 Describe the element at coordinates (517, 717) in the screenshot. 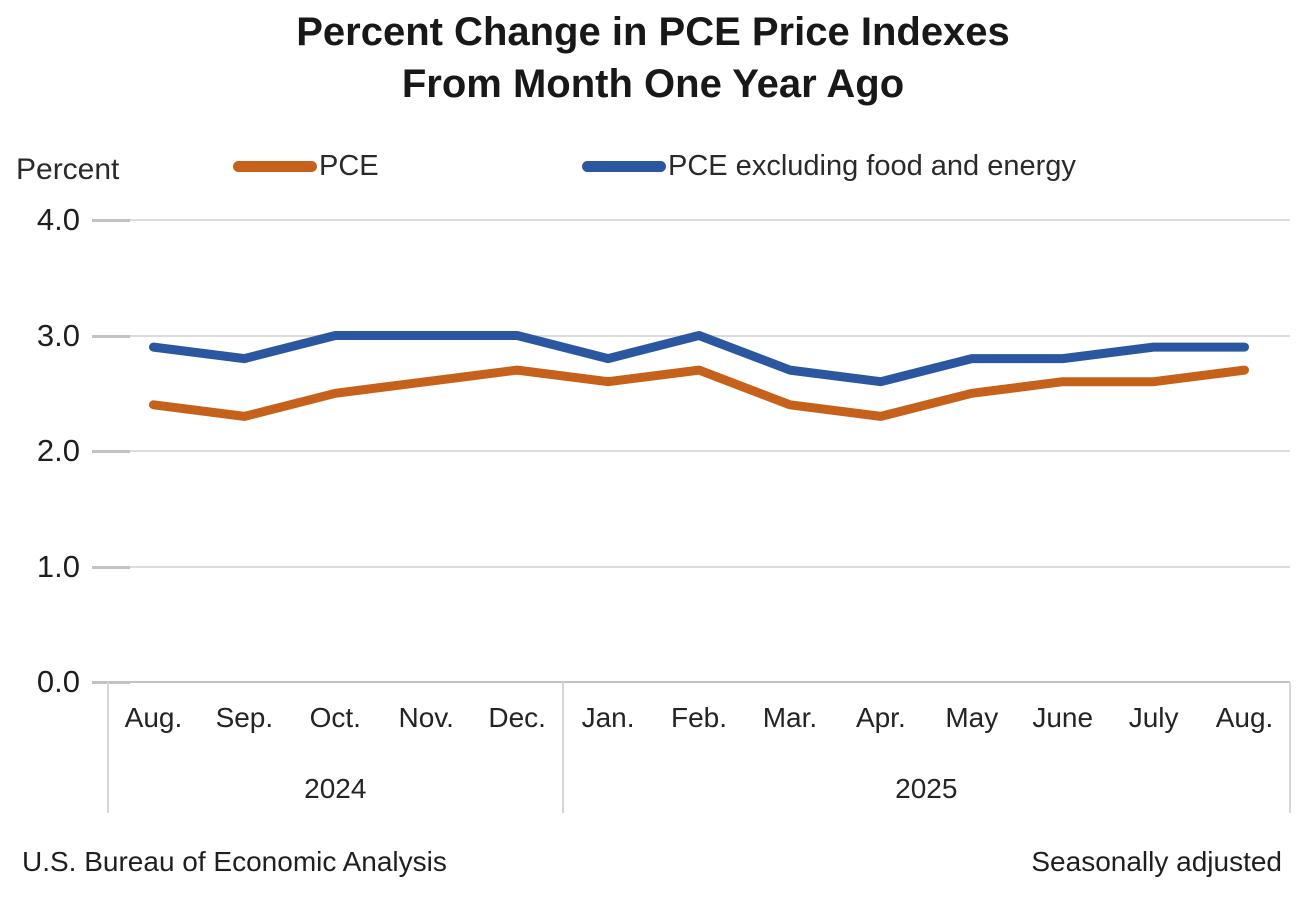

I see `month-tick-label: Dec.` at that location.